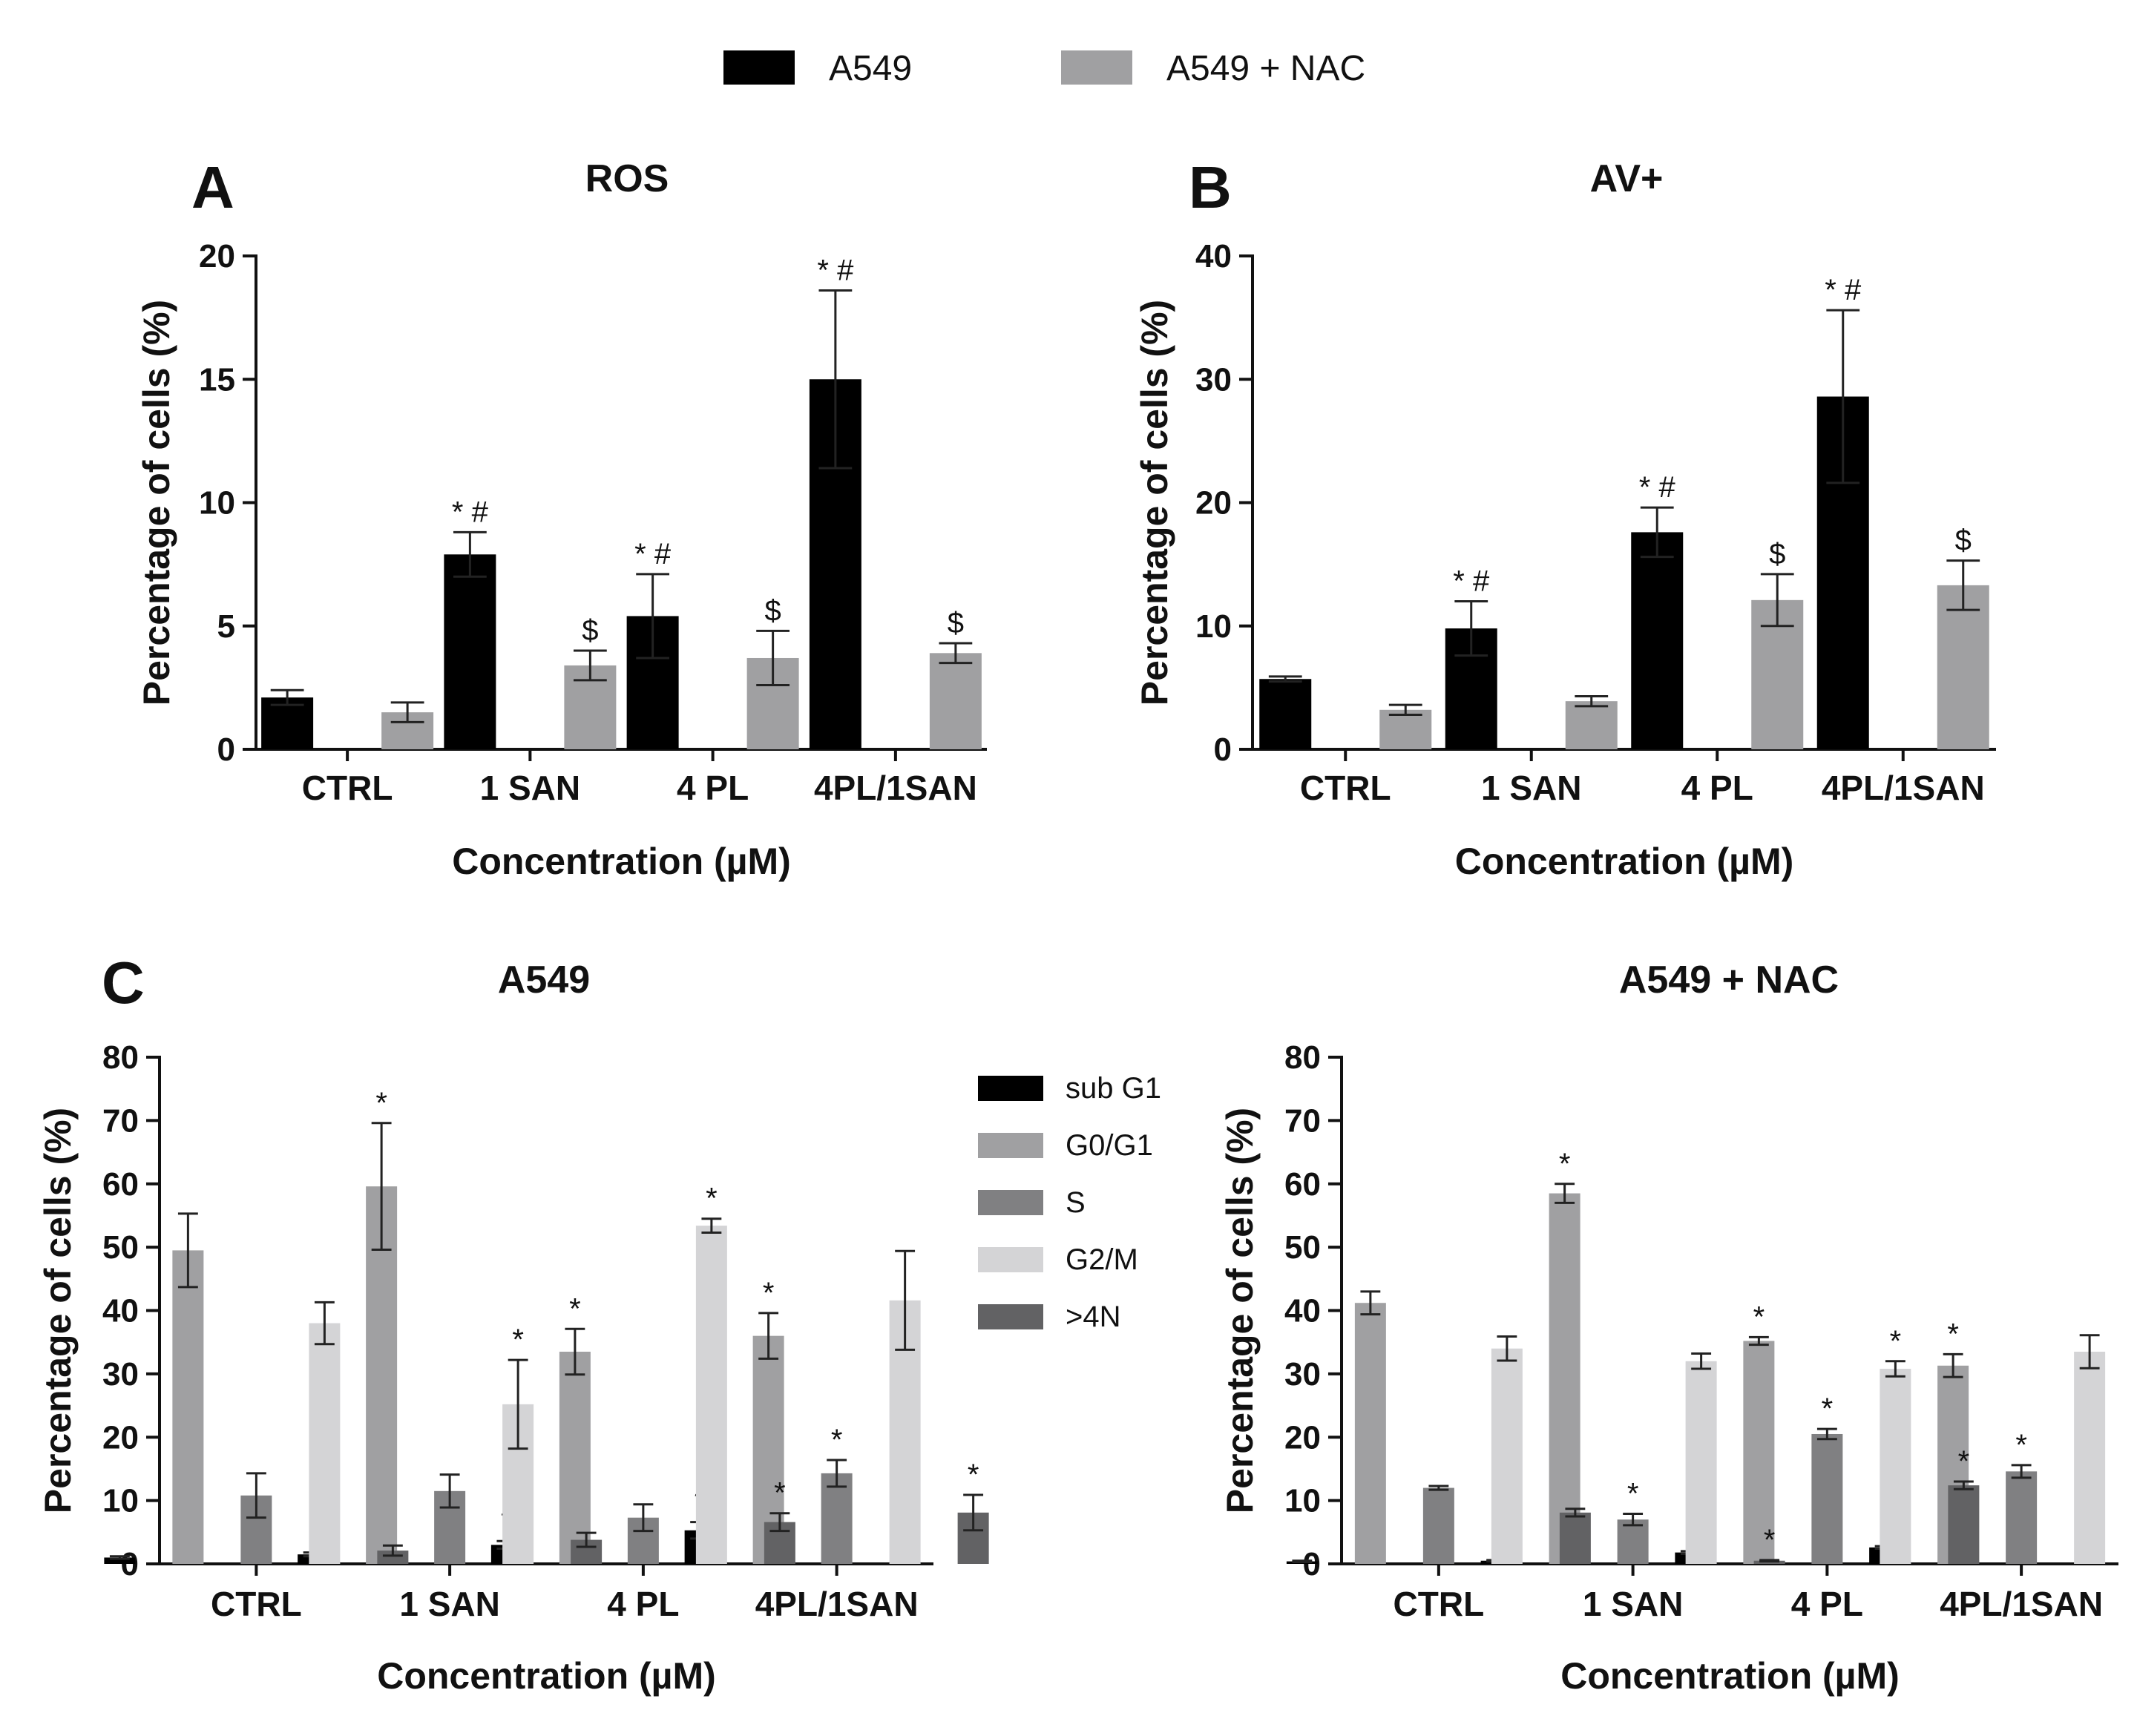  I want to click on bar-a549-nac-1-san, so click(1591, 725).